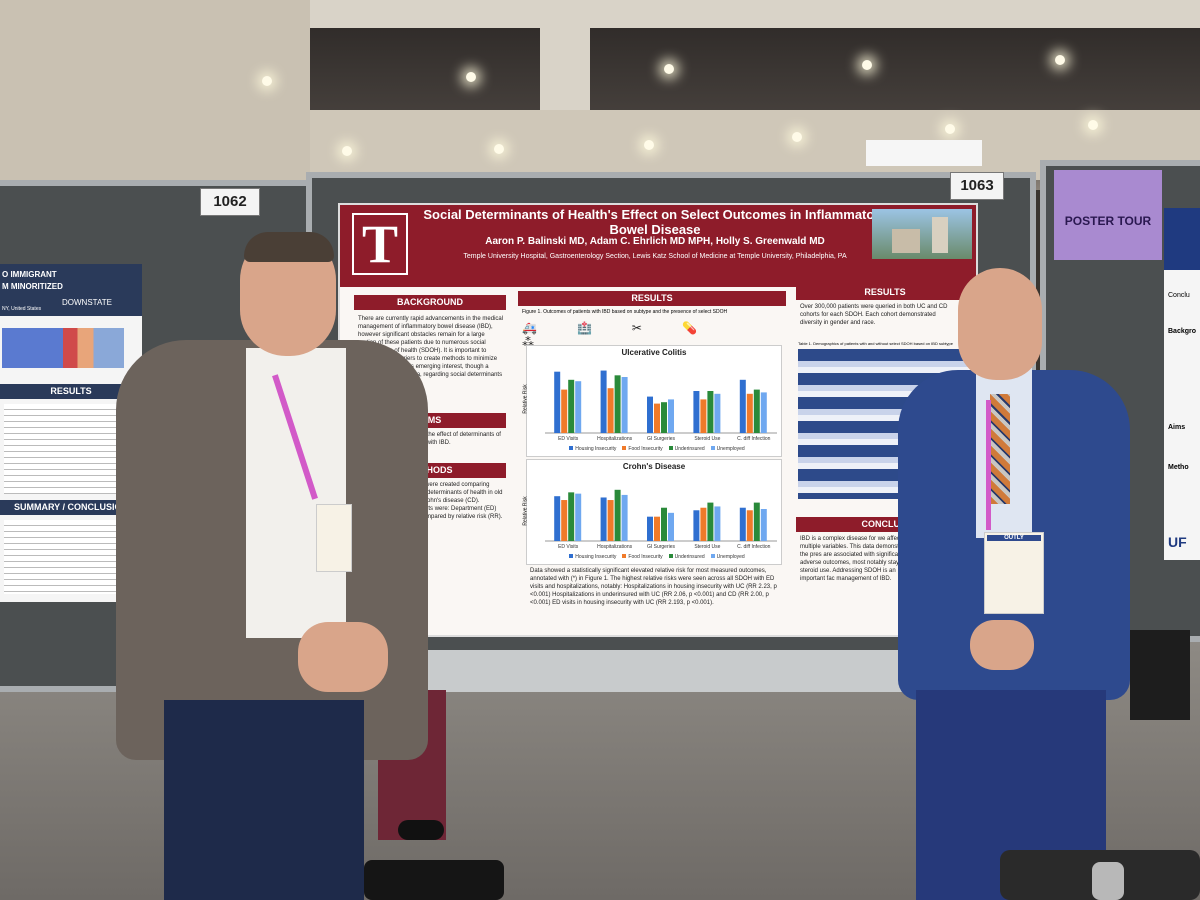 This screenshot has width=1200, height=900. What do you see at coordinates (434, 880) in the screenshot?
I see `bag-on-floor` at bounding box center [434, 880].